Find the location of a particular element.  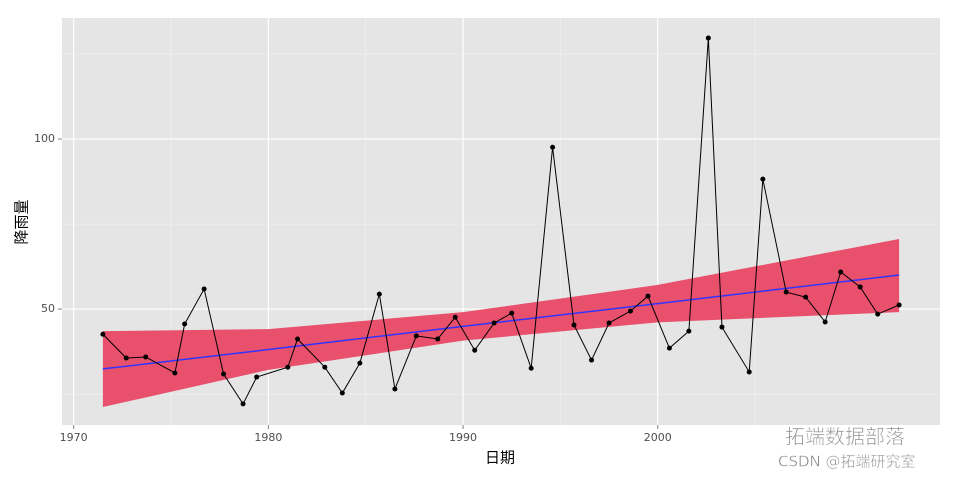

watermark: 拓端数据部落 is located at coordinates (845, 437).